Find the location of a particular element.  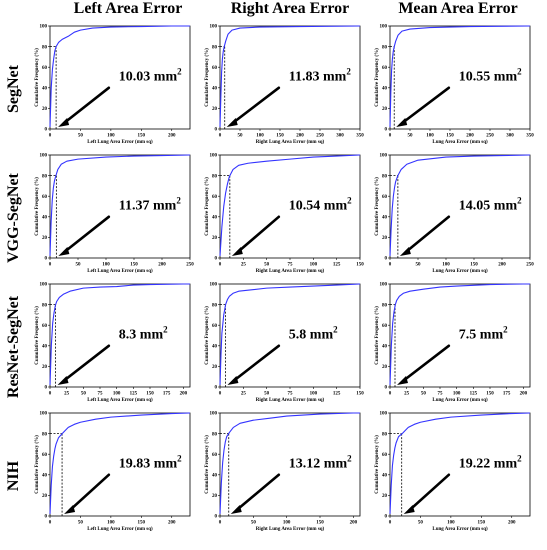

column-title-left: Left Area Error is located at coordinates (128, 8).